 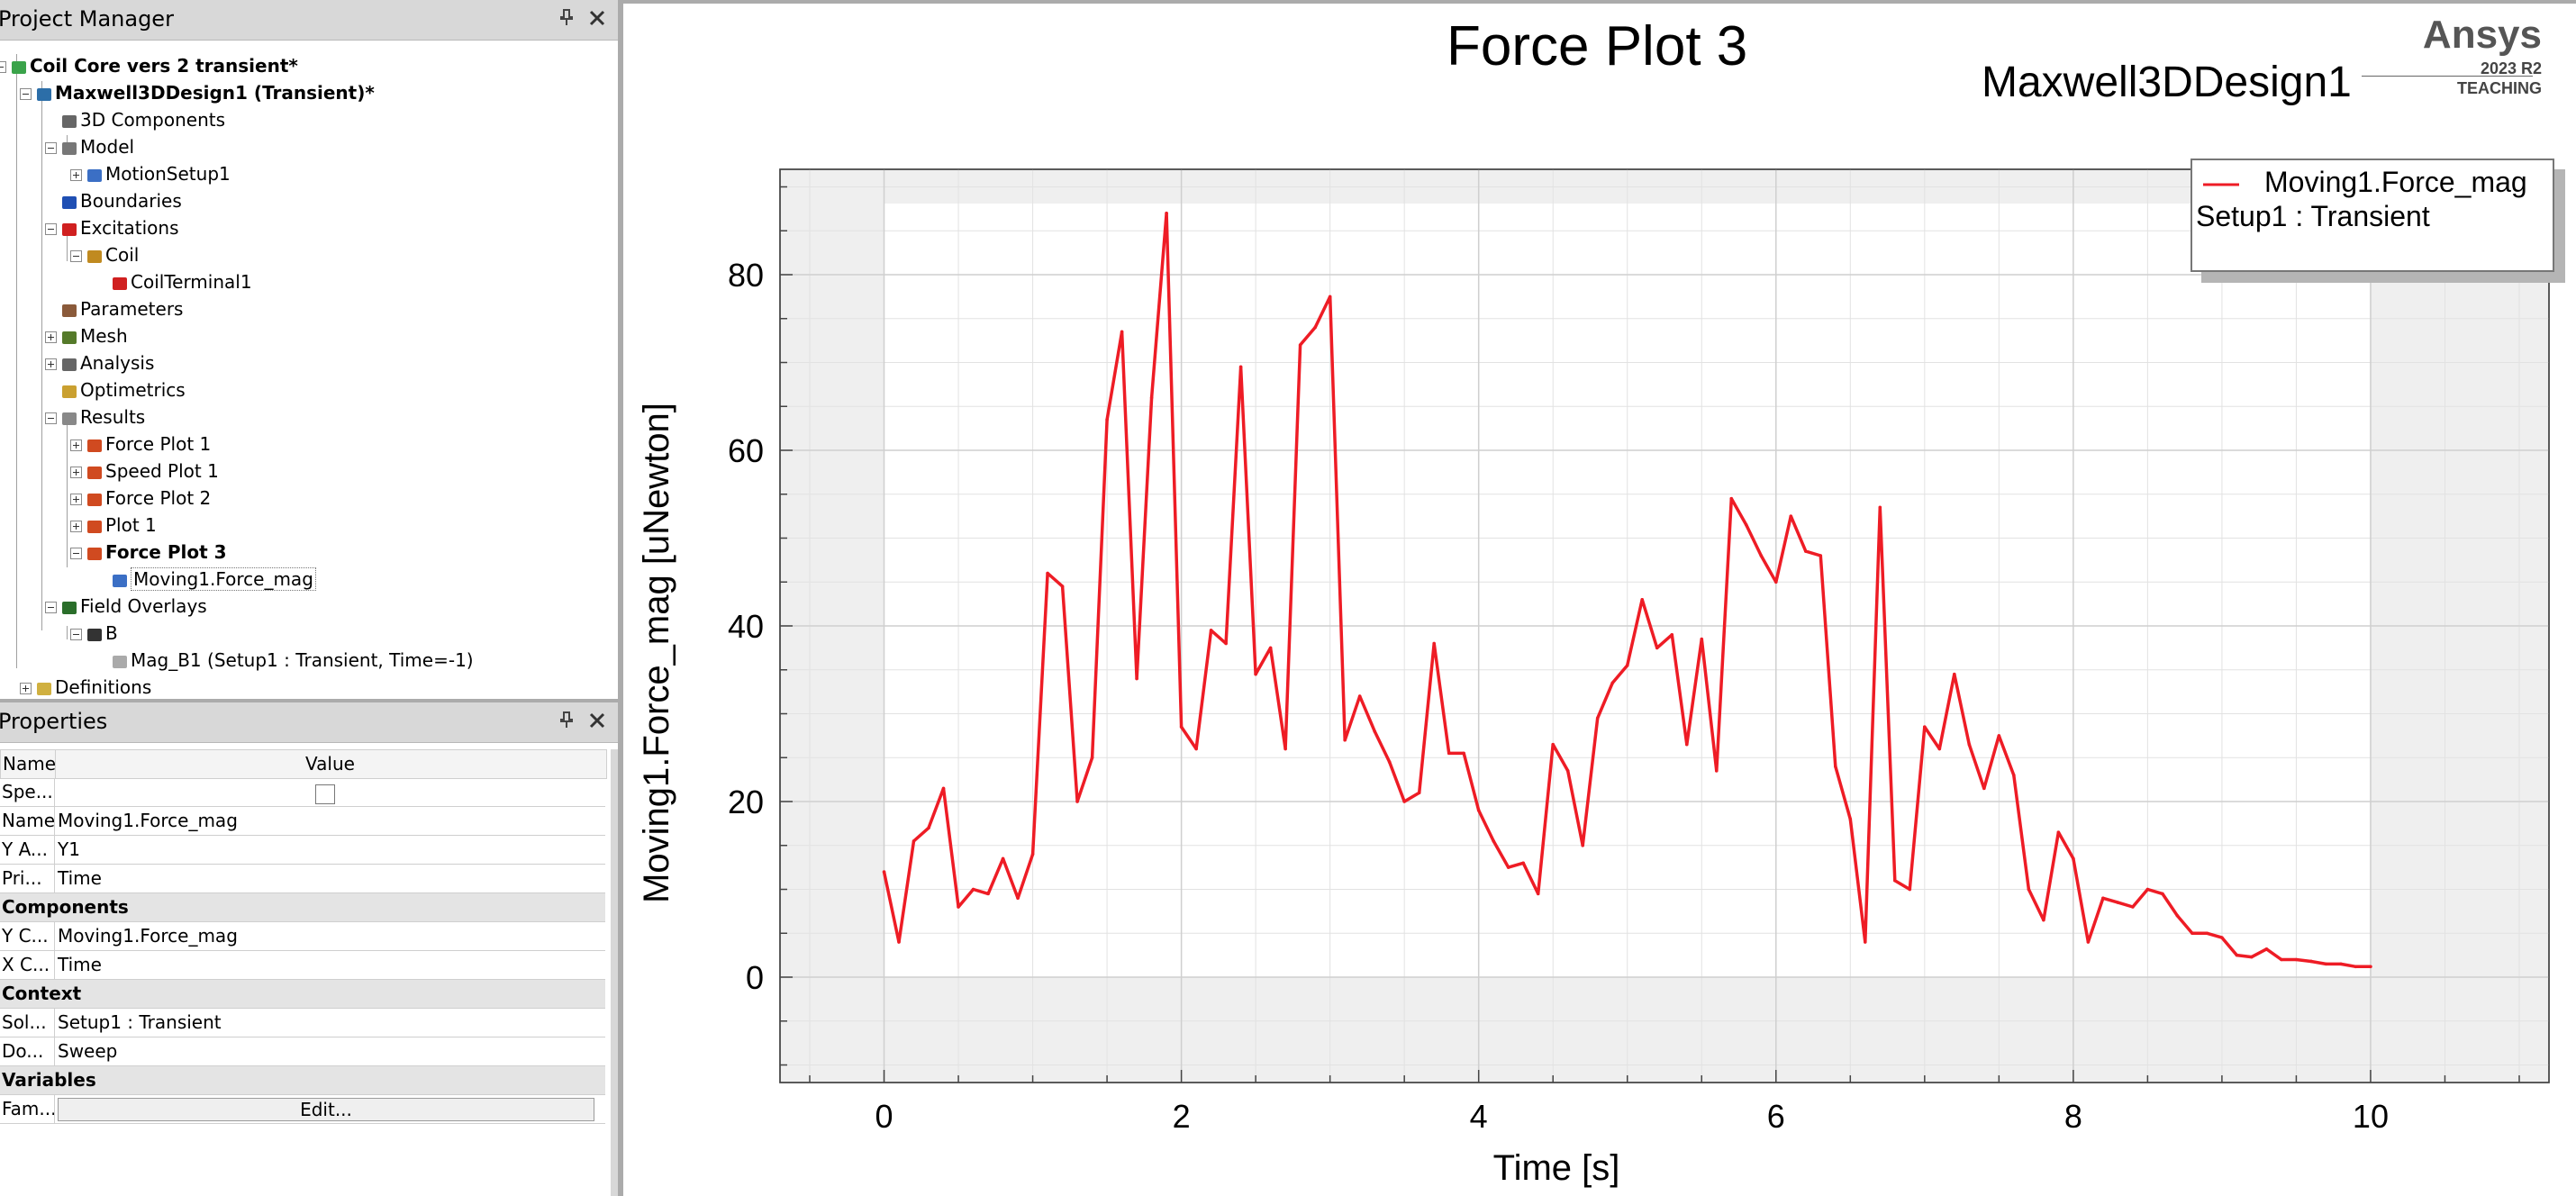 I want to click on property-row: Do... Sweep, so click(x=302, y=1051).